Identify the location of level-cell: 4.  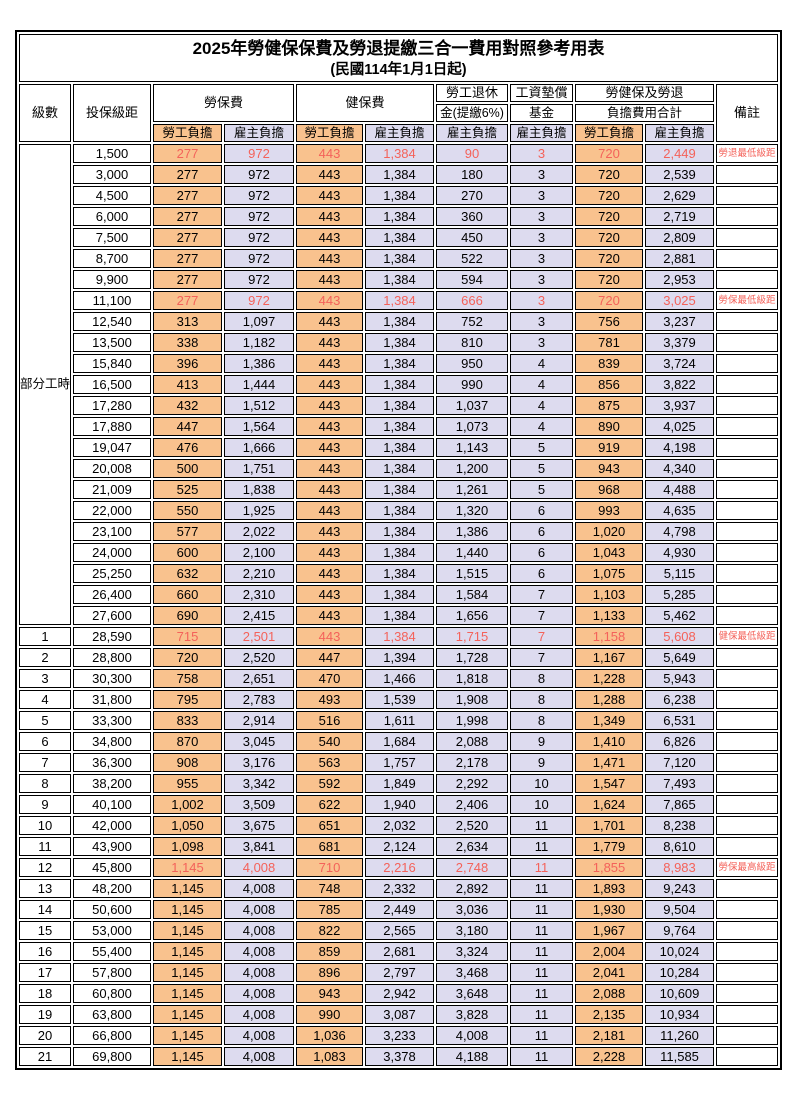
(45, 699).